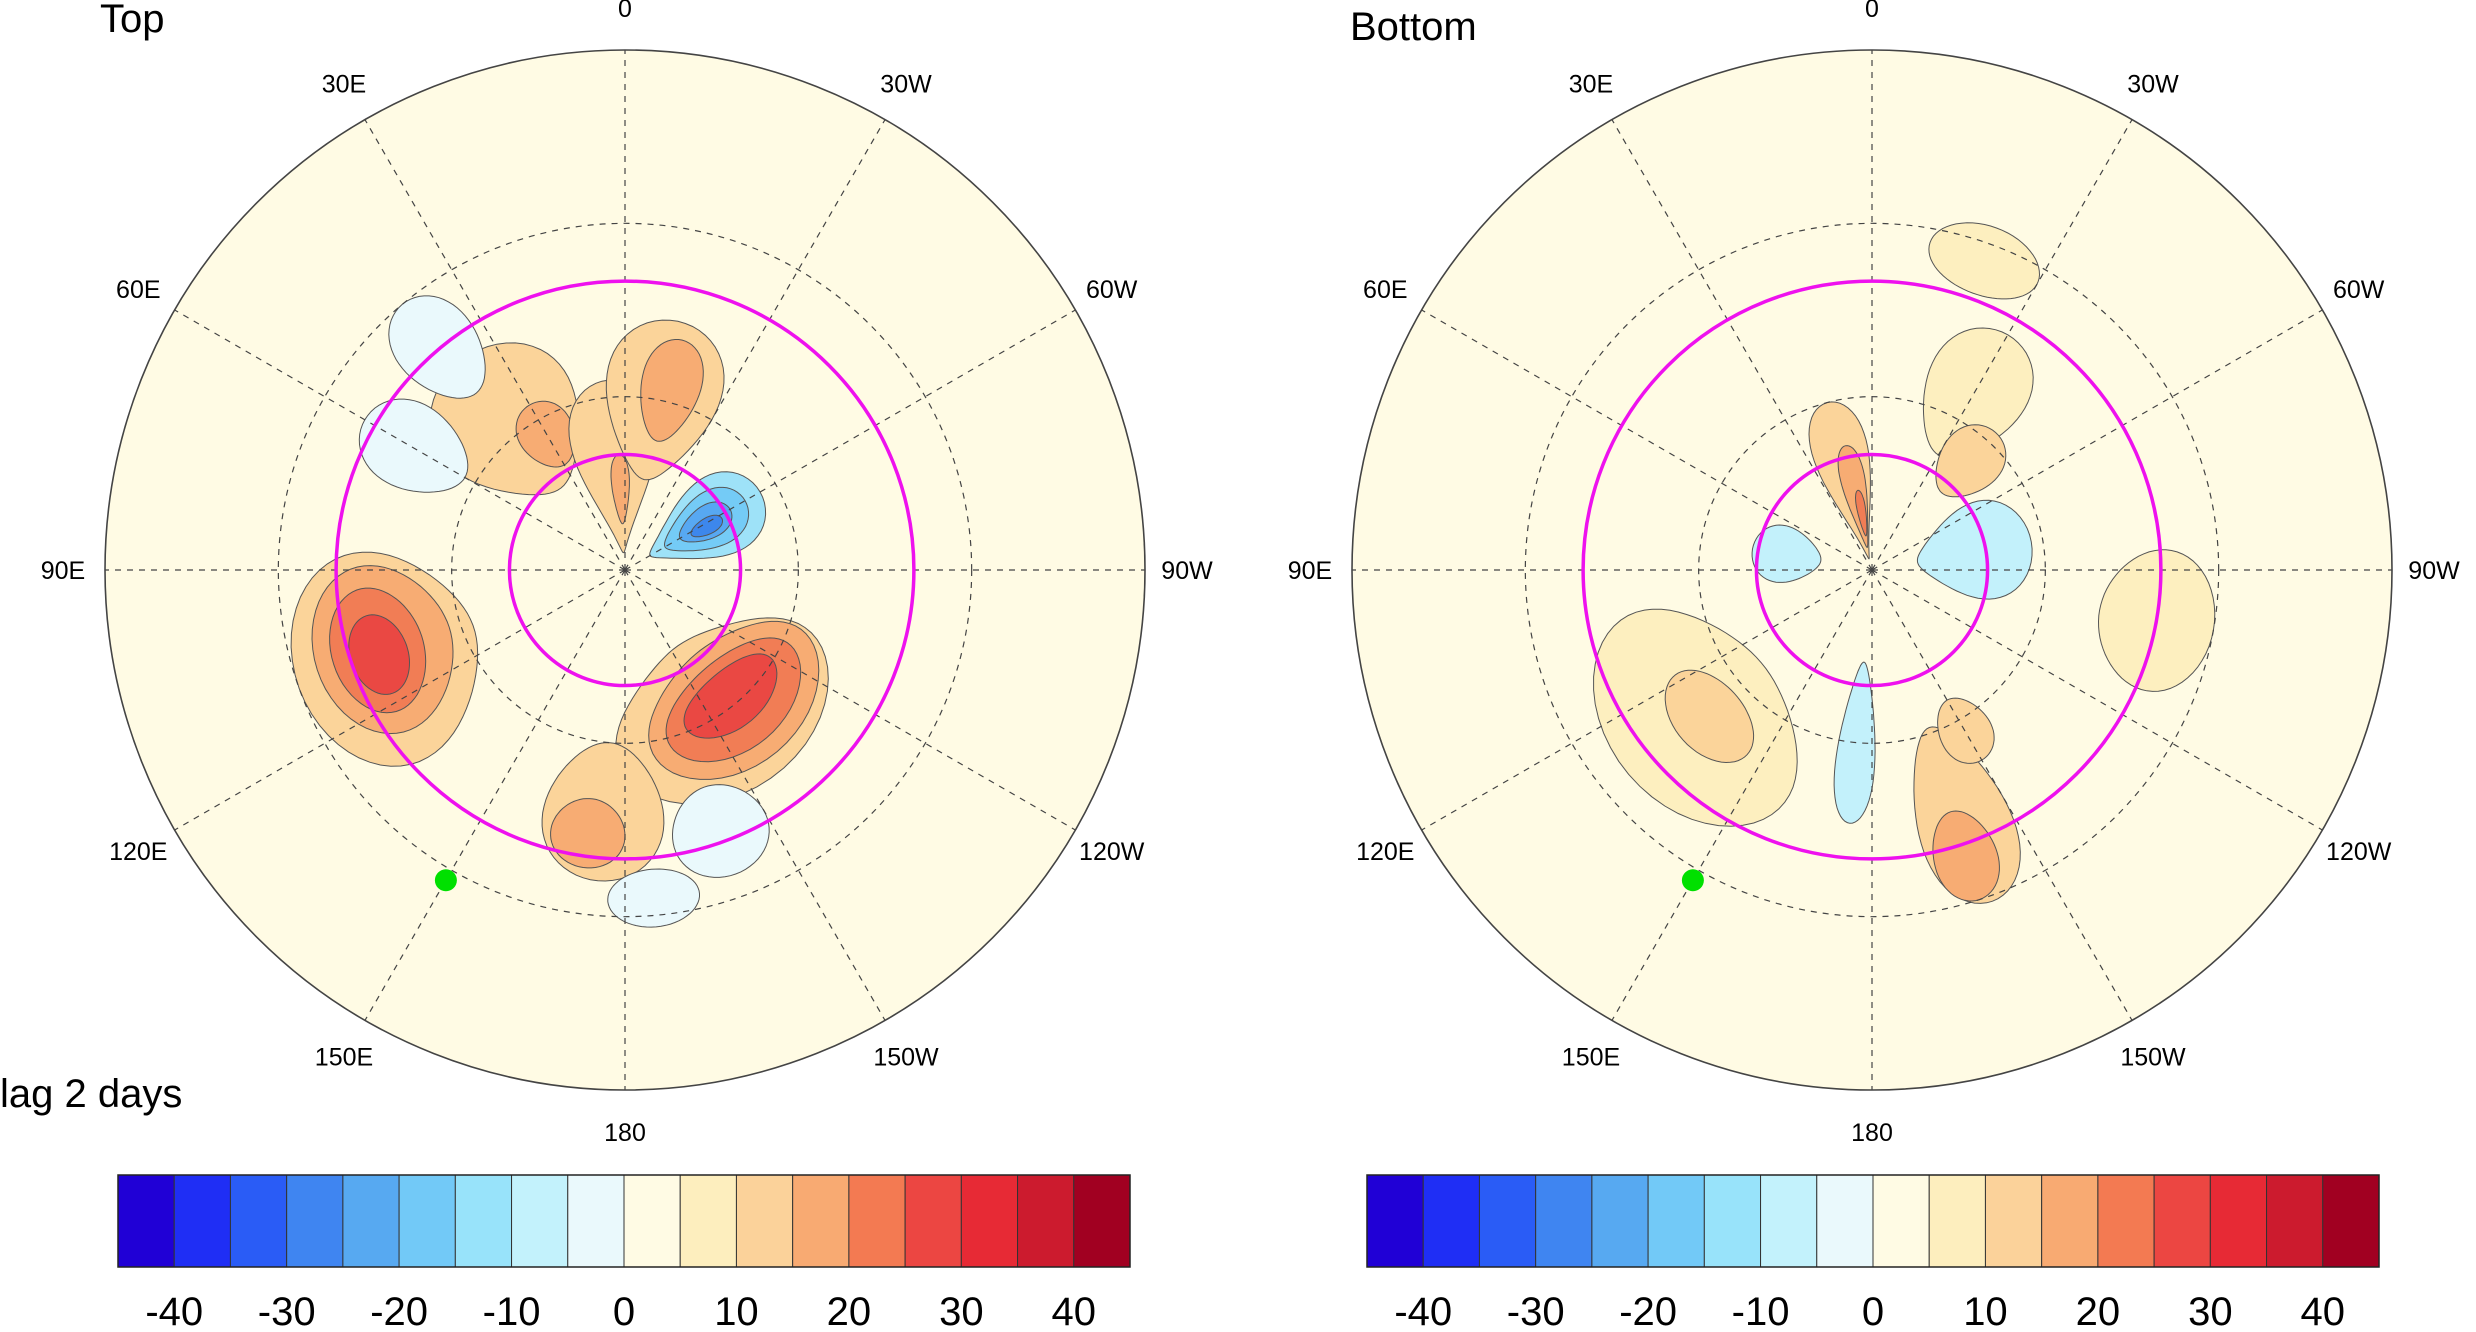 This screenshot has width=2476, height=1332. Describe the element at coordinates (344, 1058) in the screenshot. I see `longitude-label: 150E` at that location.